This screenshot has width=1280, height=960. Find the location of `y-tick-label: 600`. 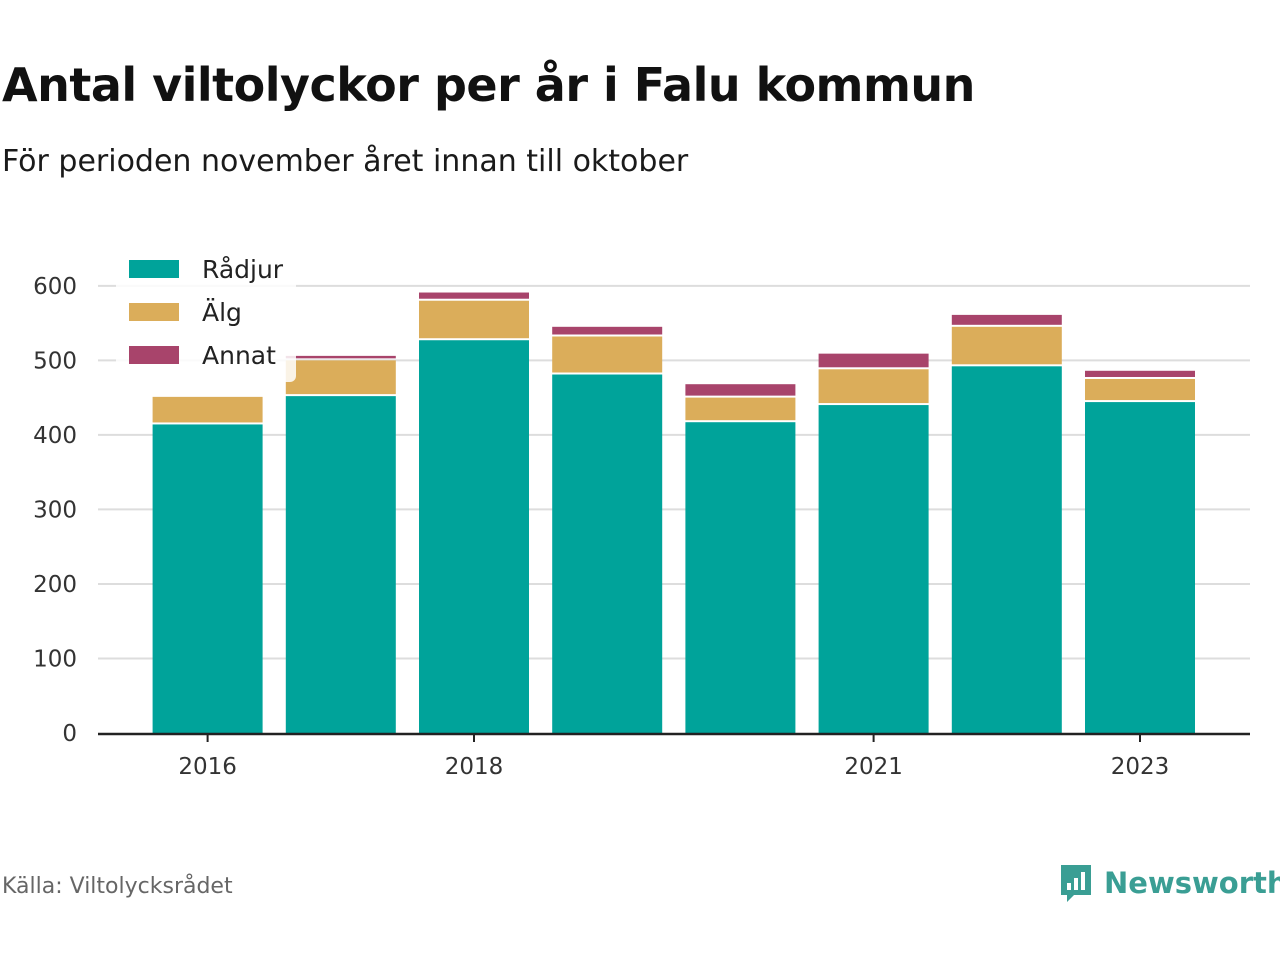

y-tick-label: 600 is located at coordinates (55, 287).